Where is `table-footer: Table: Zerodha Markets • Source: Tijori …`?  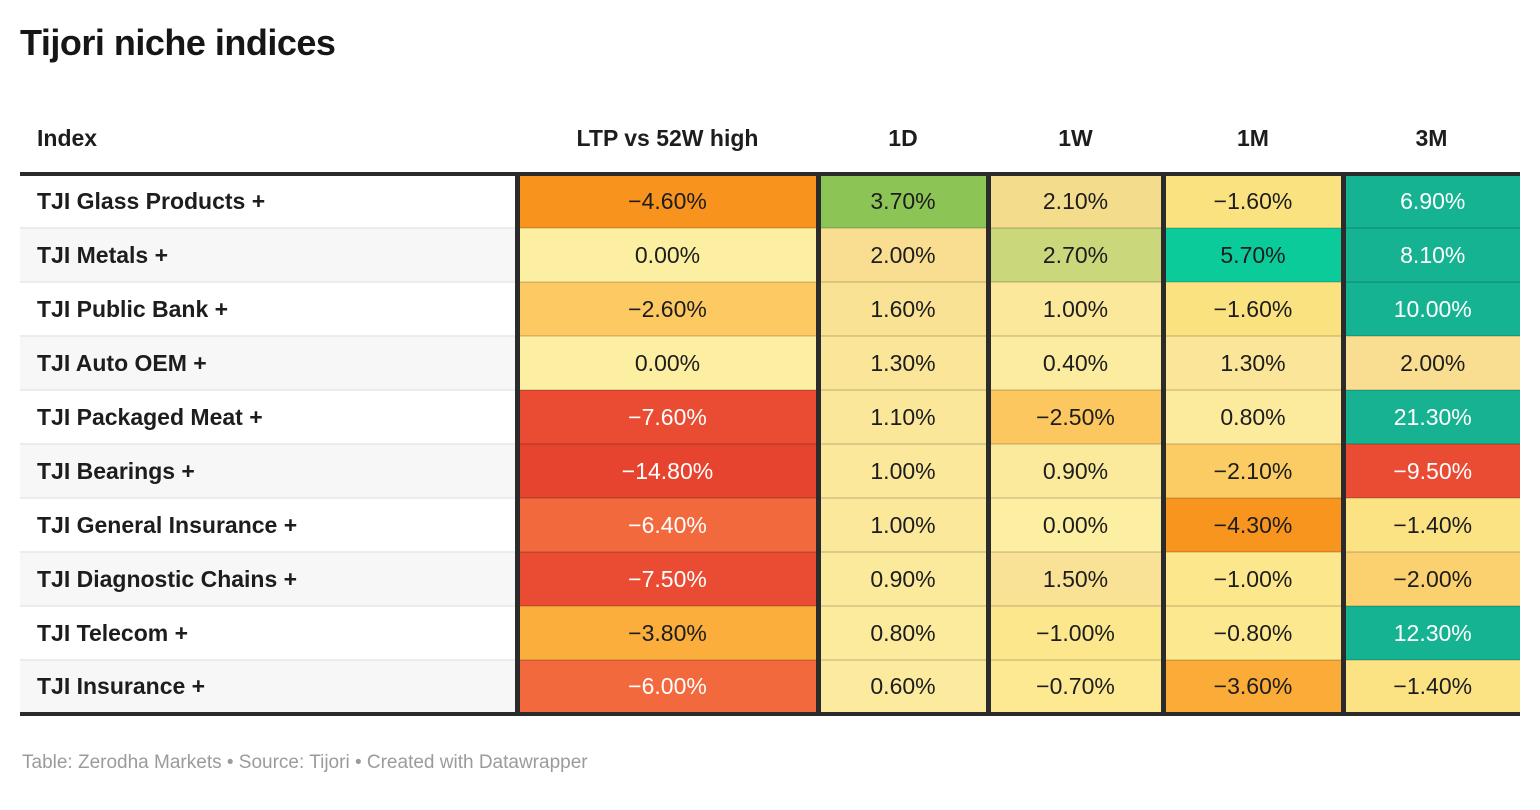 table-footer: Table: Zerodha Markets • Source: Tijori … is located at coordinates (305, 762).